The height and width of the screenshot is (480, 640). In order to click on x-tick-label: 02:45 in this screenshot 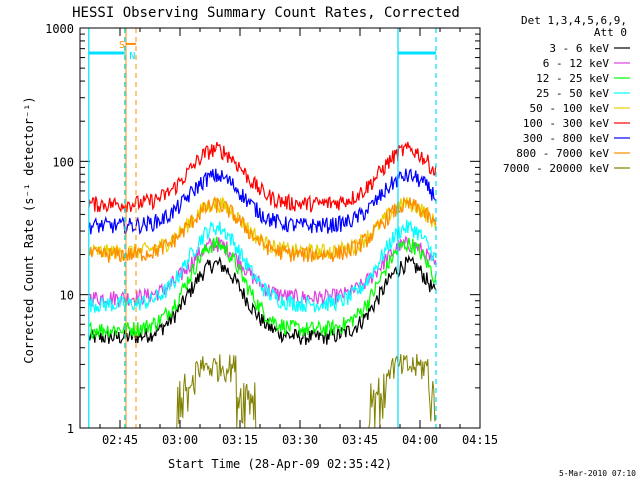, I will do `click(120, 440)`.